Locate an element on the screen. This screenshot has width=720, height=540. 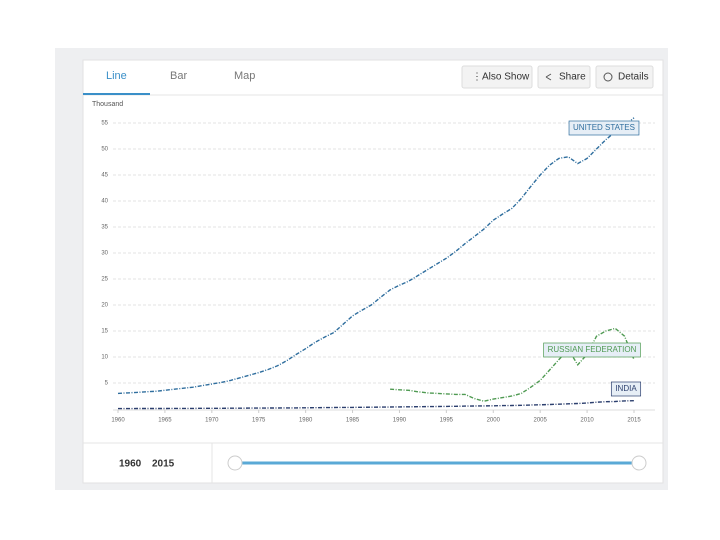
y-tick-label: 15 is located at coordinates (104, 332).